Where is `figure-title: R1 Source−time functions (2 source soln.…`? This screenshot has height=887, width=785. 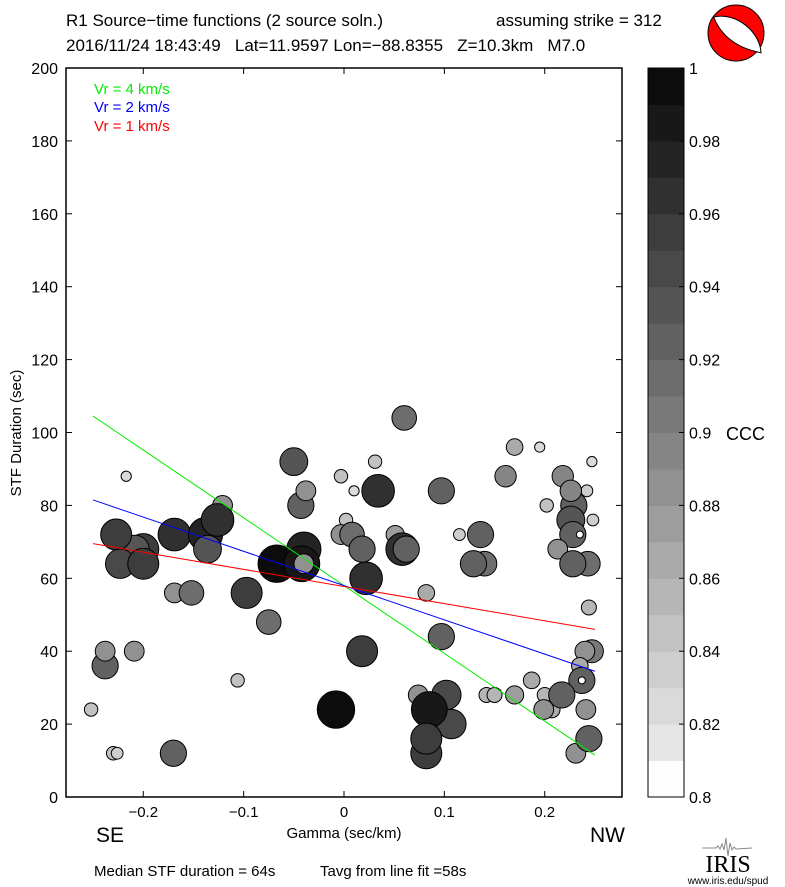
figure-title: R1 Source−time functions (2 source soln.… is located at coordinates (224, 20).